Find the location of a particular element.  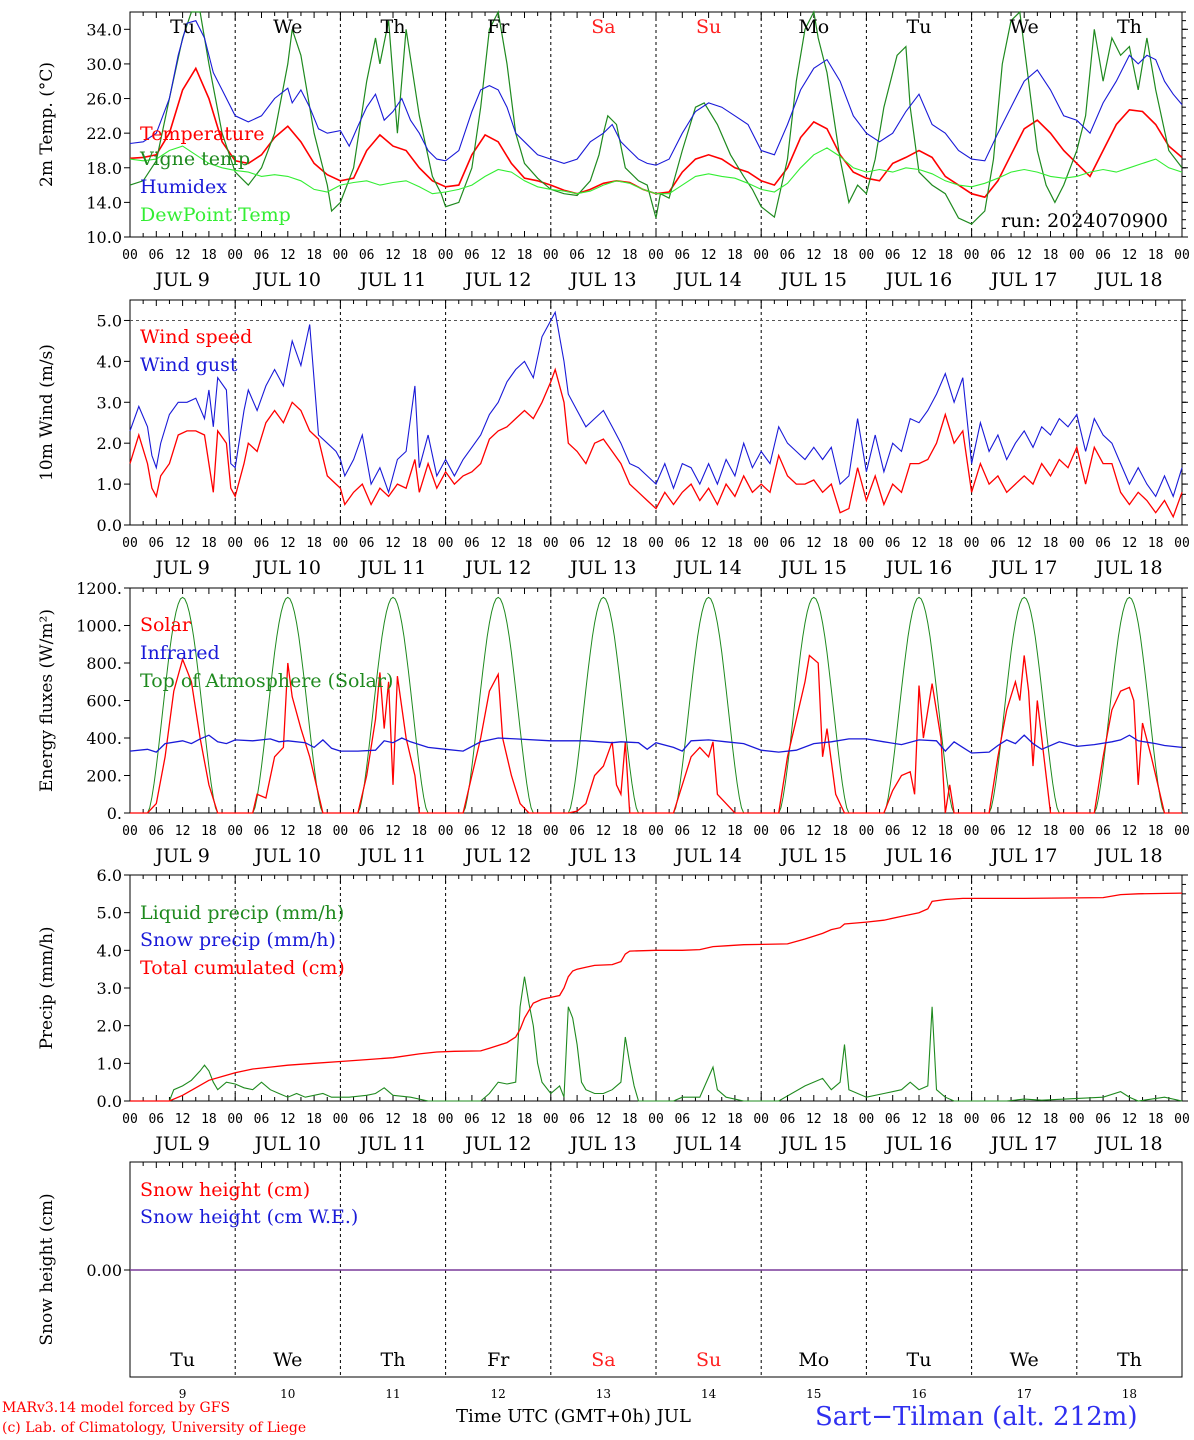

day-name-top: We is located at coordinates (287, 27).